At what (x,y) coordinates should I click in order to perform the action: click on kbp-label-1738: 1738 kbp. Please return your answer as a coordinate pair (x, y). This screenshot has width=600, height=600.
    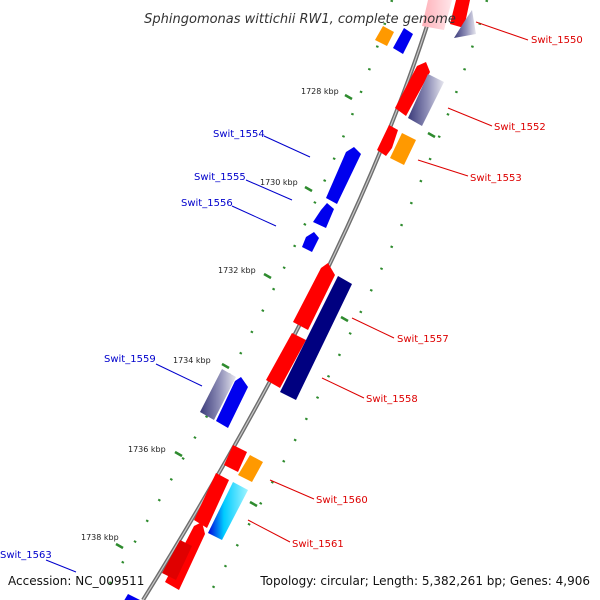
    Looking at the image, I should click on (100, 537).